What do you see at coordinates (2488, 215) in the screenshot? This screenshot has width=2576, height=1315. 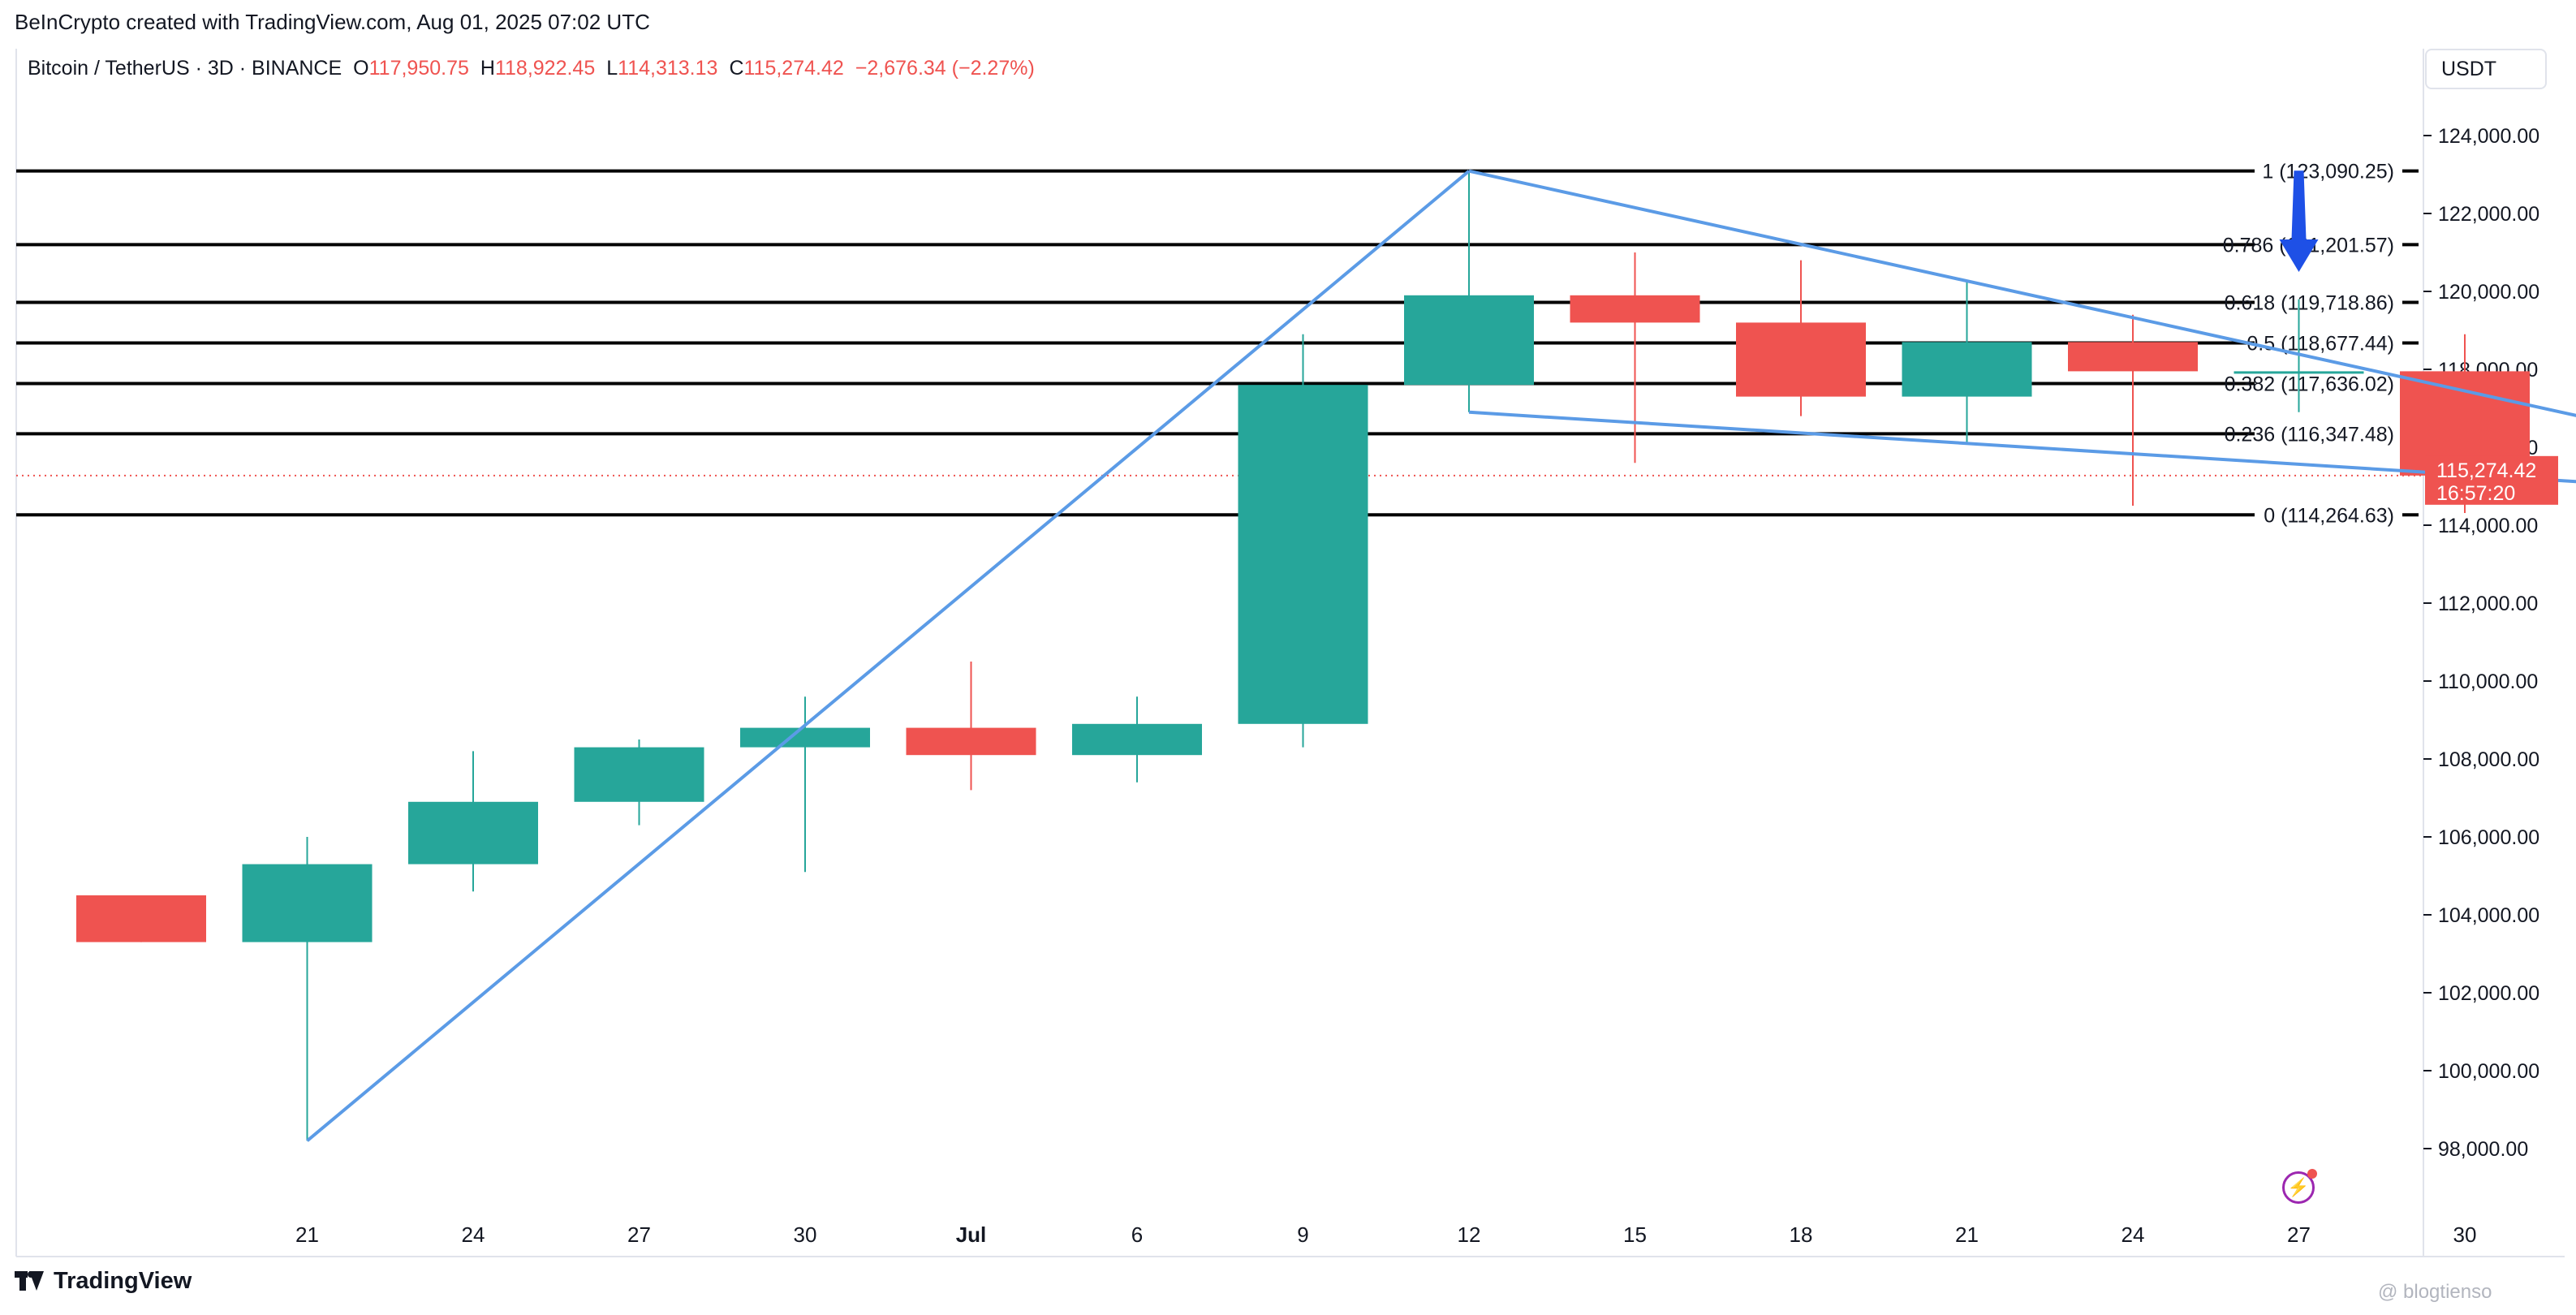 I see `y-tick-label: 122,000.00` at bounding box center [2488, 215].